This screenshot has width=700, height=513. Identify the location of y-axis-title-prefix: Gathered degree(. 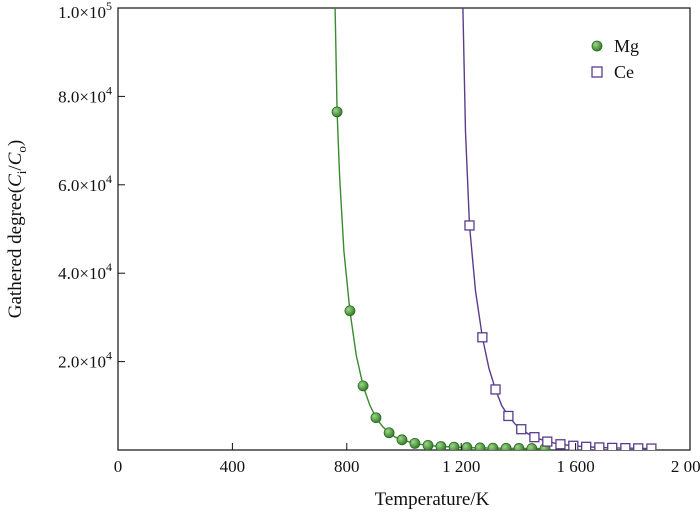
(15, 252).